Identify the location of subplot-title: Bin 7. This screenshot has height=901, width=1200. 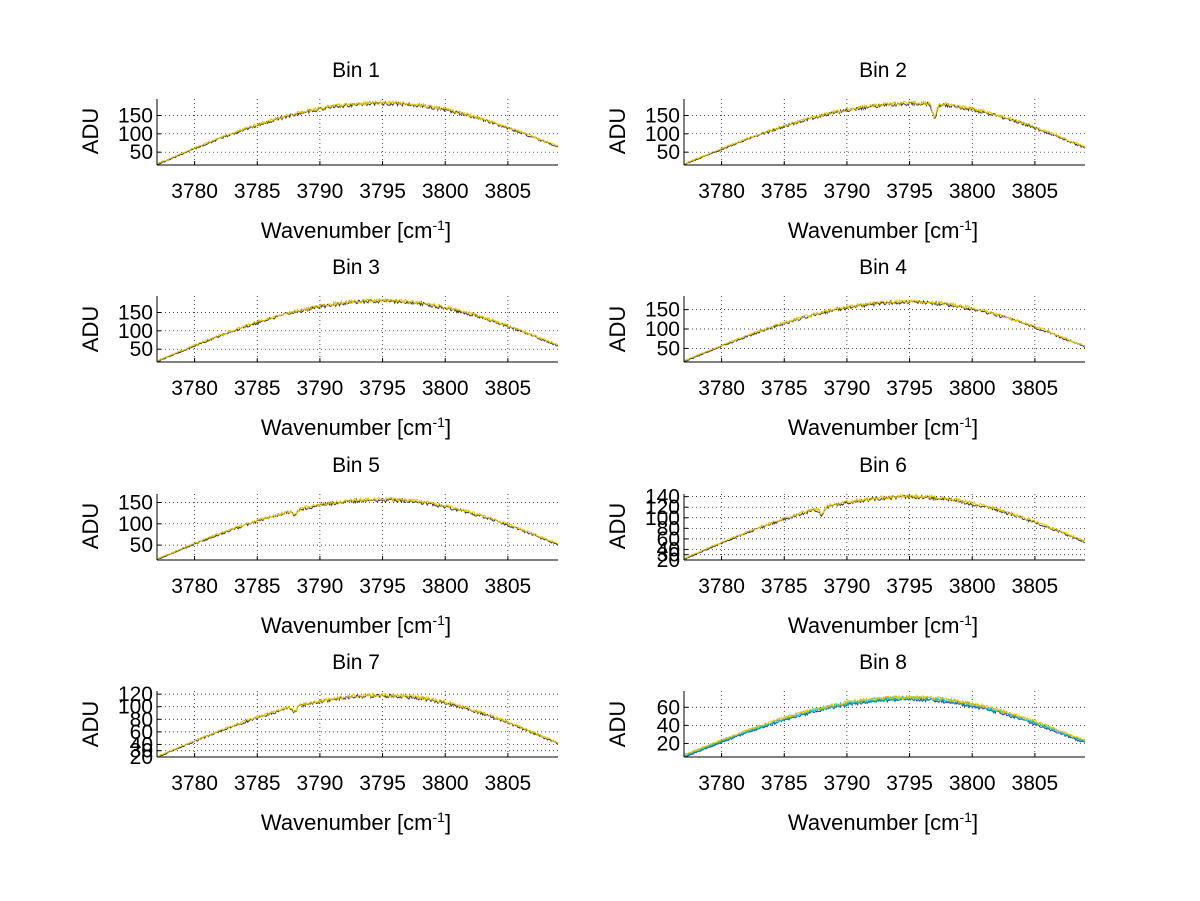
(356, 662).